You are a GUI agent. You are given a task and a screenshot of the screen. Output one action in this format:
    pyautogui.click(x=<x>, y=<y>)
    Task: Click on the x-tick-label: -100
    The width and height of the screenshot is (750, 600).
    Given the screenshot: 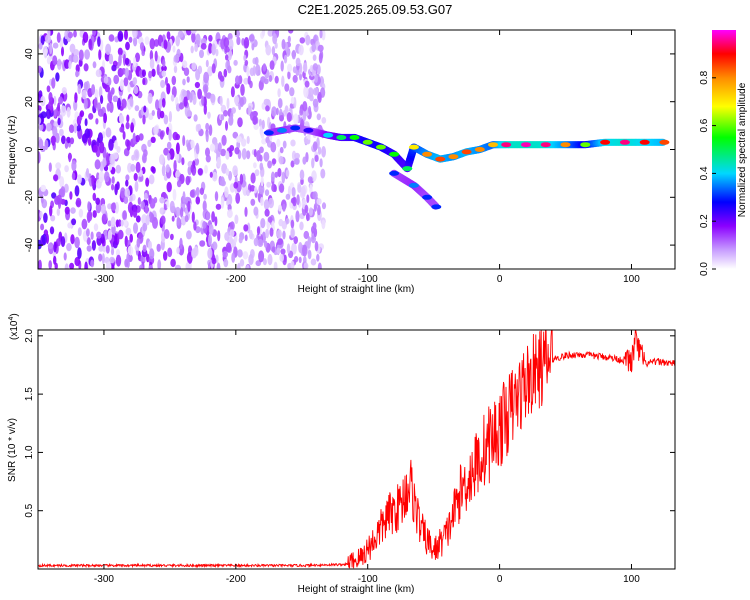 What is the action you would take?
    pyautogui.click(x=368, y=579)
    